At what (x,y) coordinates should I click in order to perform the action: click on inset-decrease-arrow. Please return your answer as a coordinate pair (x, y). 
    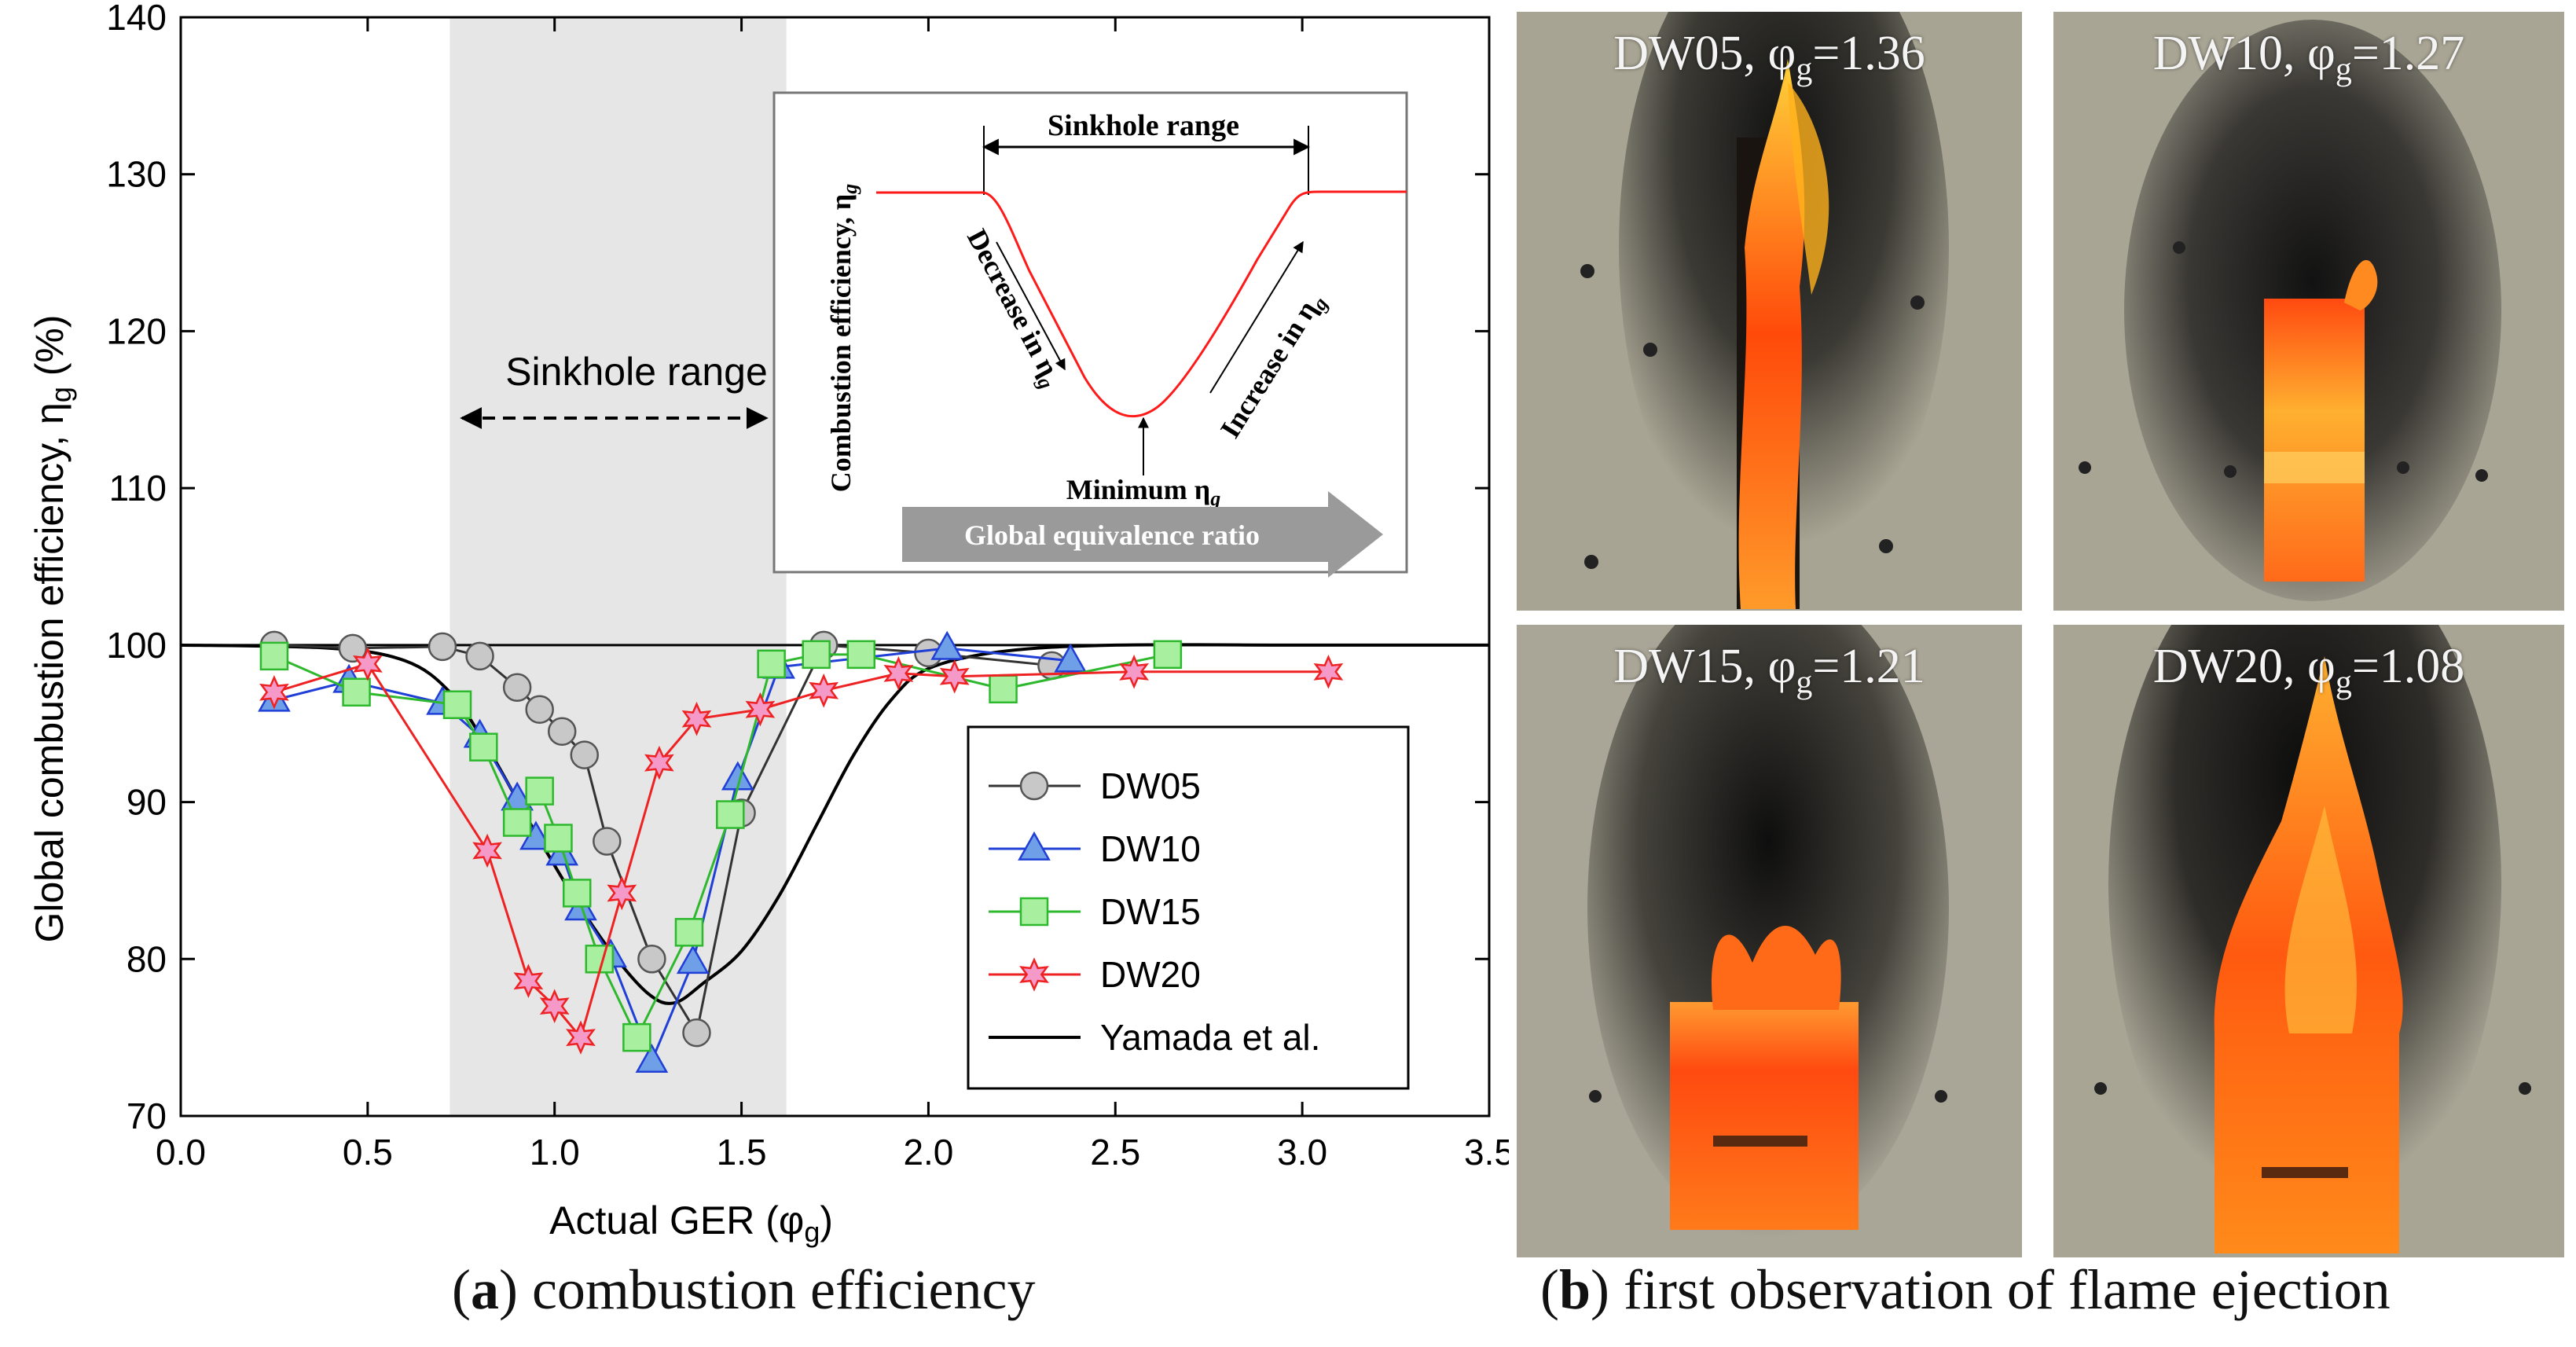
    Looking at the image, I should click on (1031, 306).